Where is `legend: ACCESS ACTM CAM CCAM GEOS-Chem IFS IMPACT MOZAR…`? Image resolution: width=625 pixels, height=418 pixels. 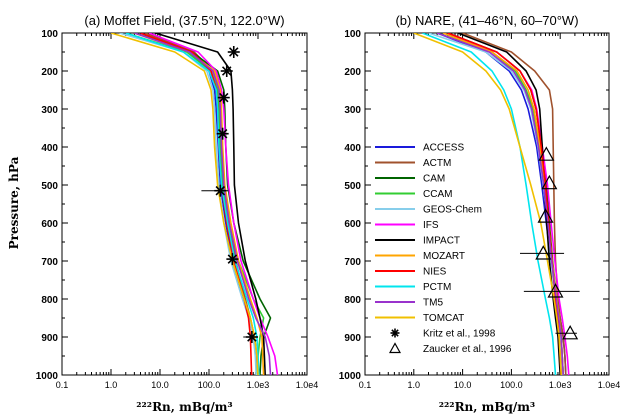 legend: ACCESS ACTM CAM CCAM GEOS-Chem IFS IMPACT MOZAR… is located at coordinates (443, 249).